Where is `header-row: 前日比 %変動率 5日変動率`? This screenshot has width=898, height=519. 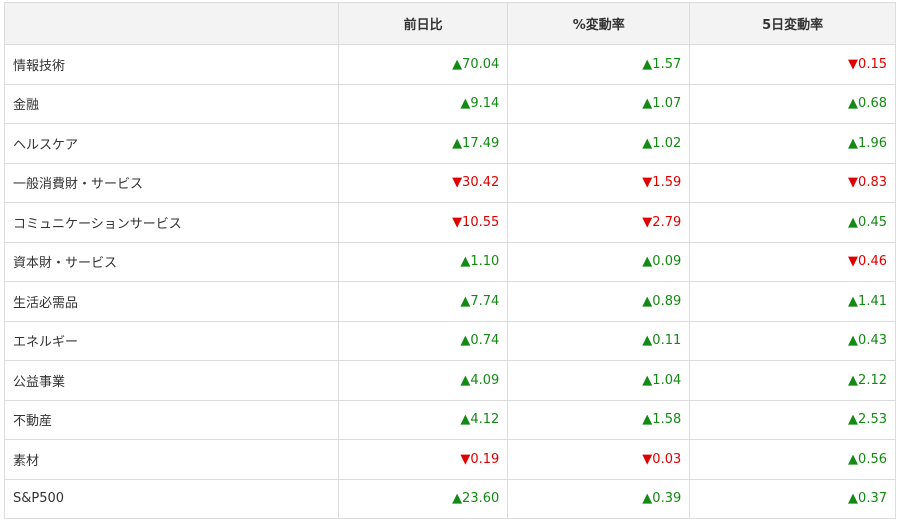 header-row: 前日比 %変動率 5日変動率 is located at coordinates (450, 23).